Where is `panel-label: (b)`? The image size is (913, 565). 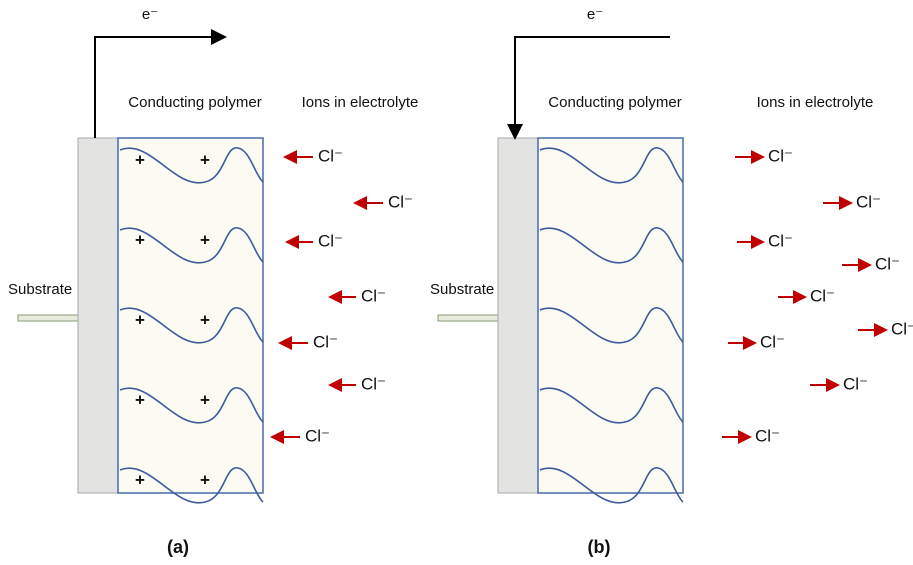 panel-label: (b) is located at coordinates (599, 547).